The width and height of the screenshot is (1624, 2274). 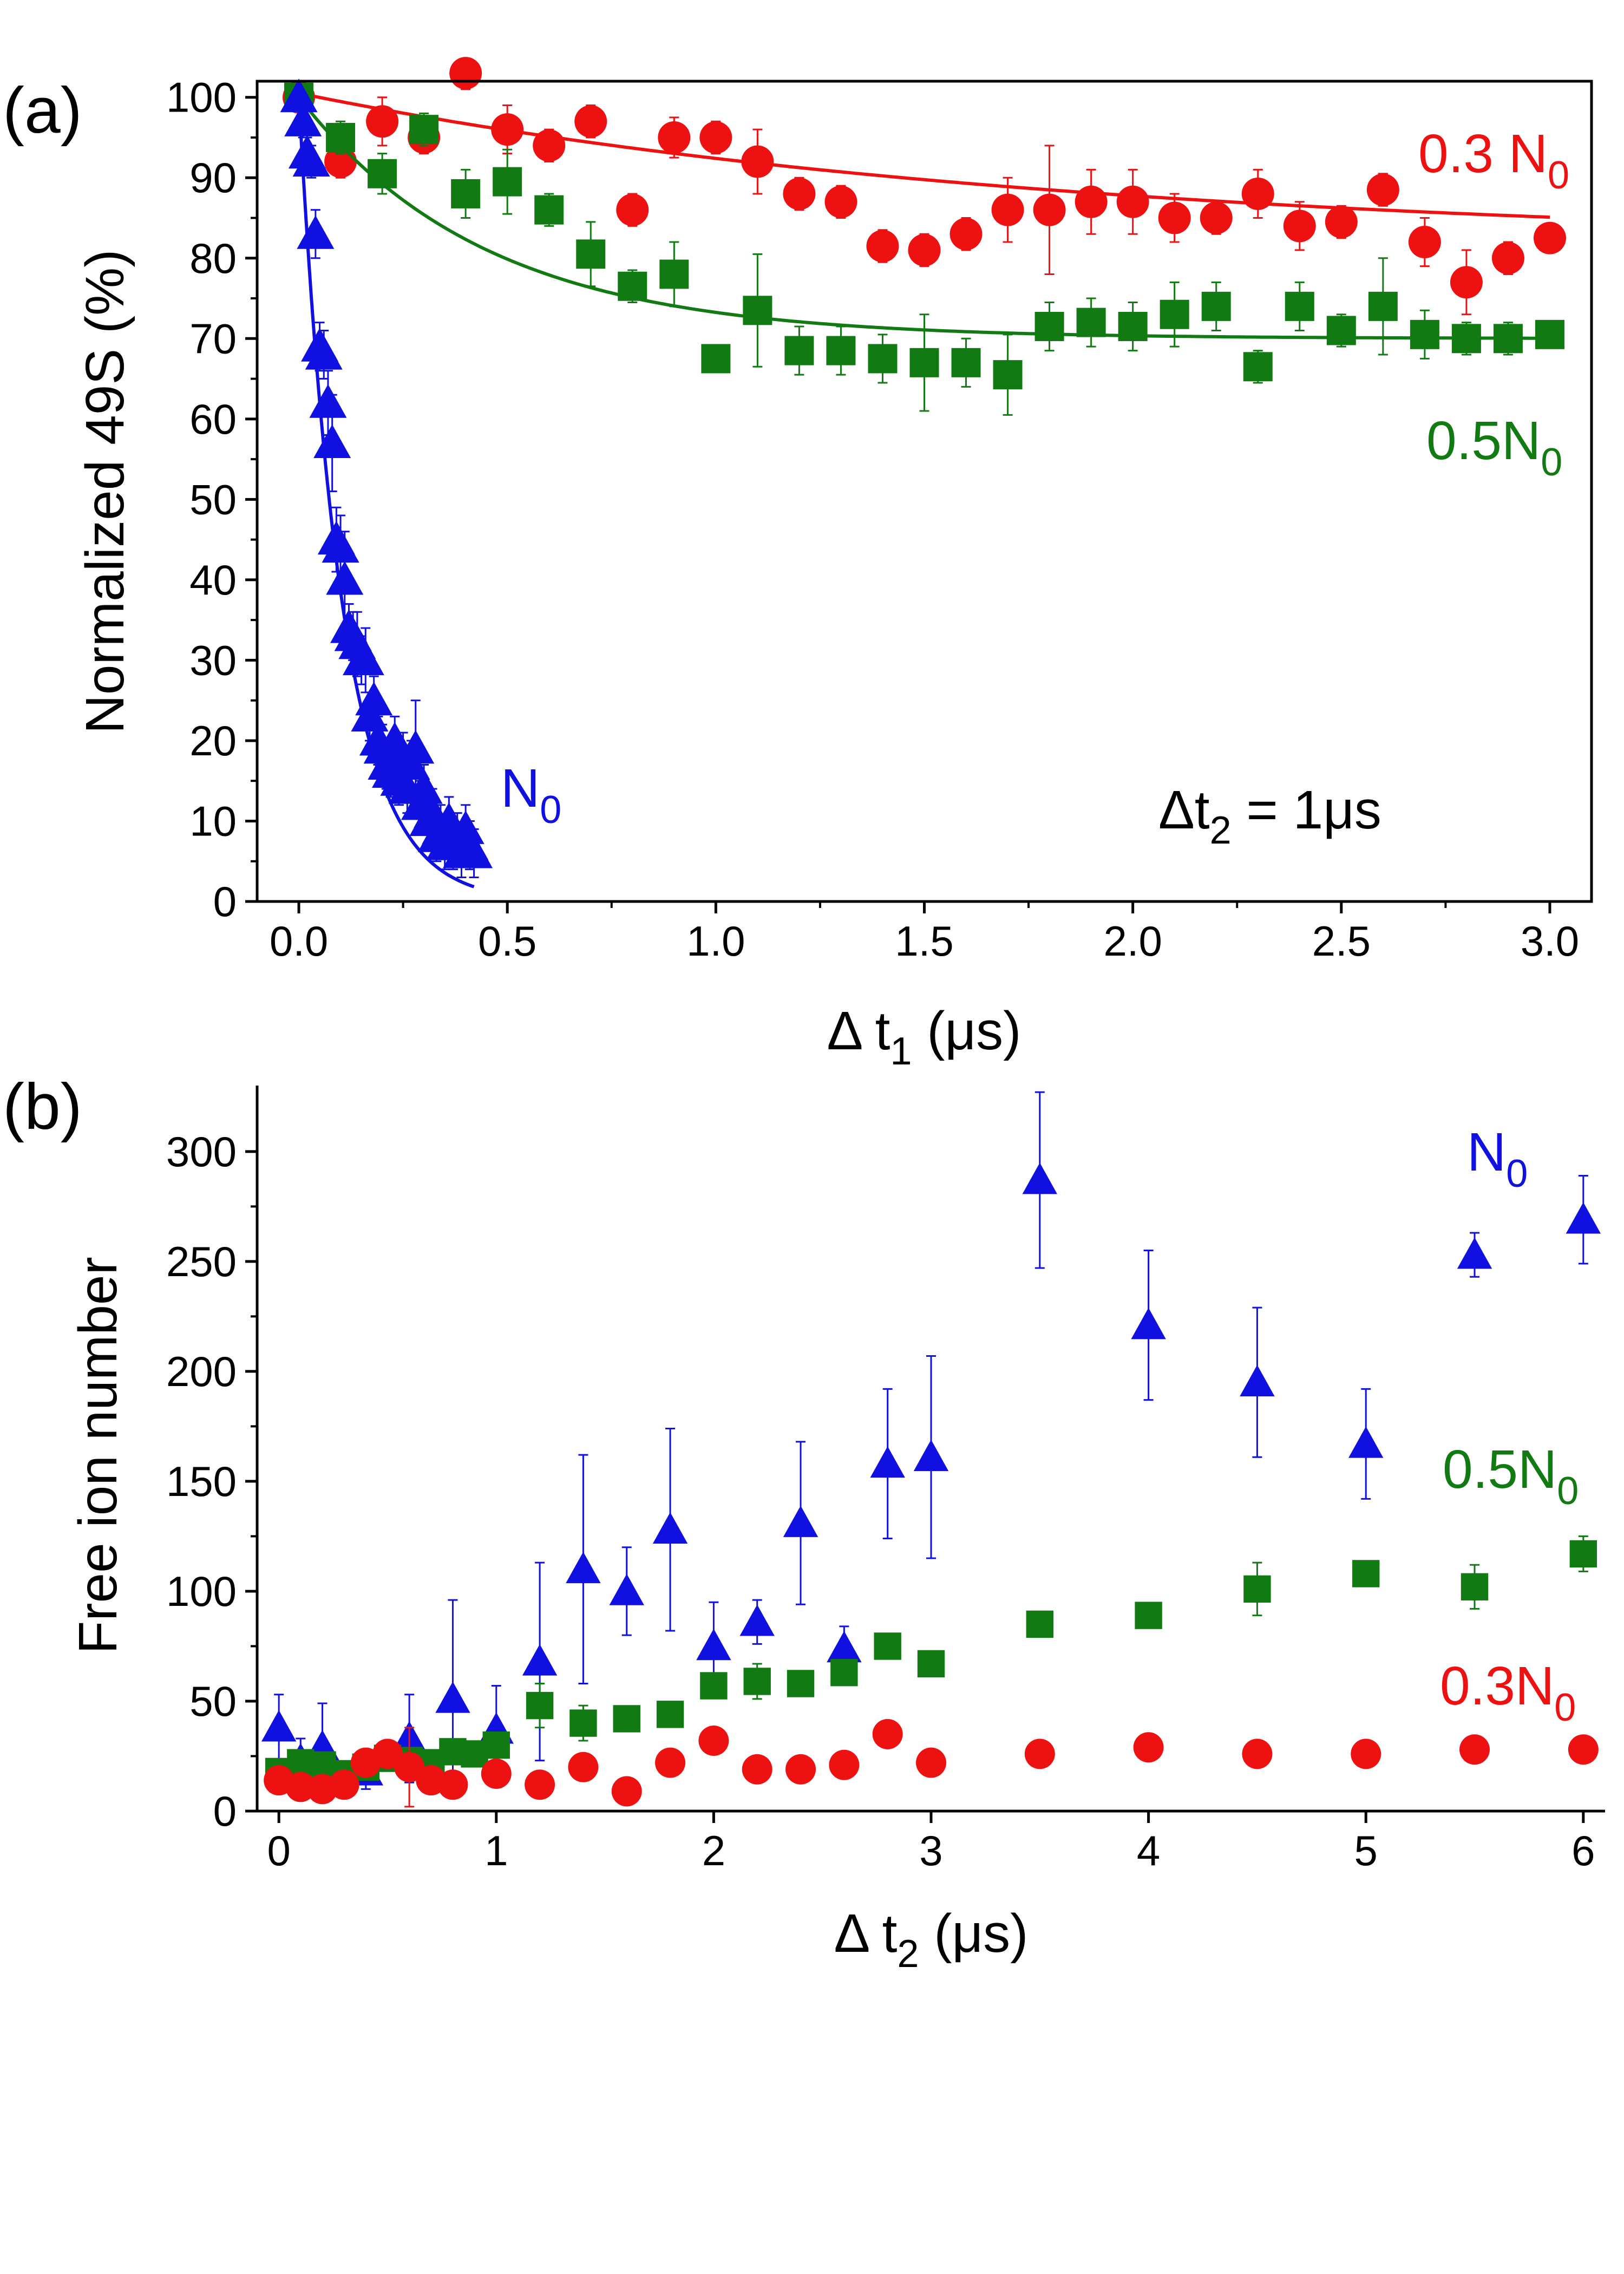 What do you see at coordinates (507, 941) in the screenshot?
I see `panel-a-x-tick-label: 0.5` at bounding box center [507, 941].